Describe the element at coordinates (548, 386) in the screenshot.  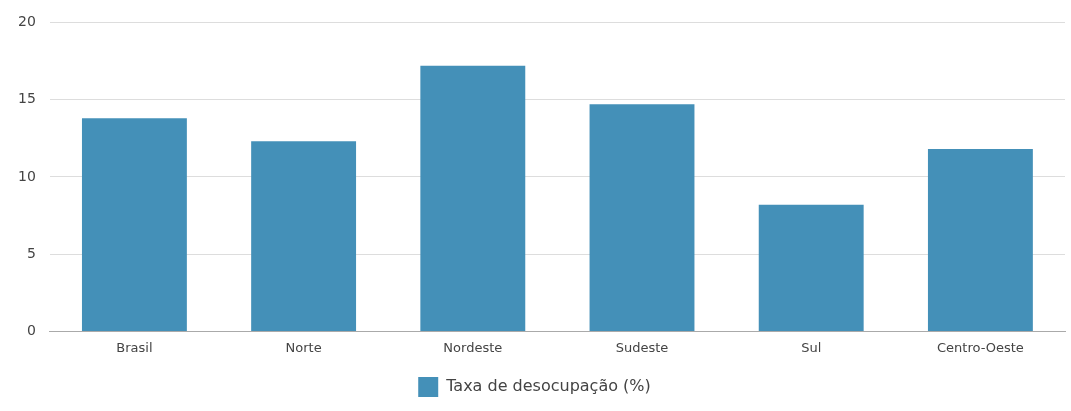
I see `legend-label: Taxa de desocupação (%)` at that location.